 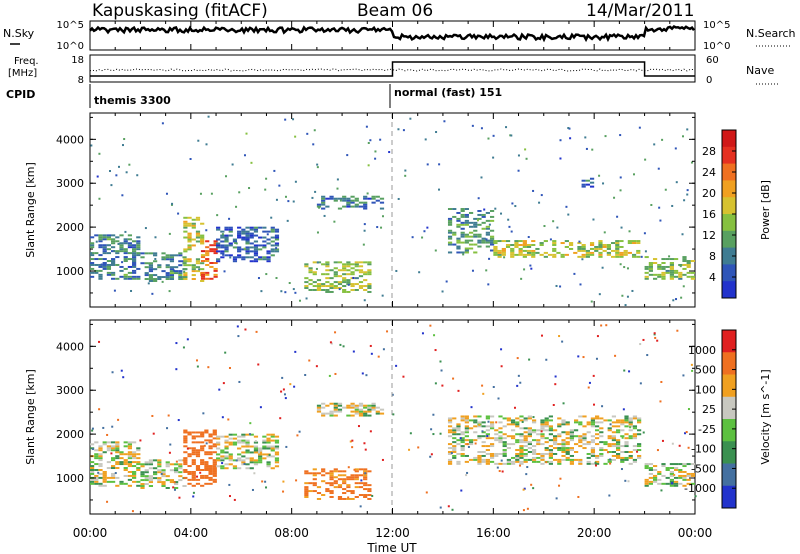 What do you see at coordinates (729, 273) in the screenshot?
I see `colorbar-segment` at bounding box center [729, 273].